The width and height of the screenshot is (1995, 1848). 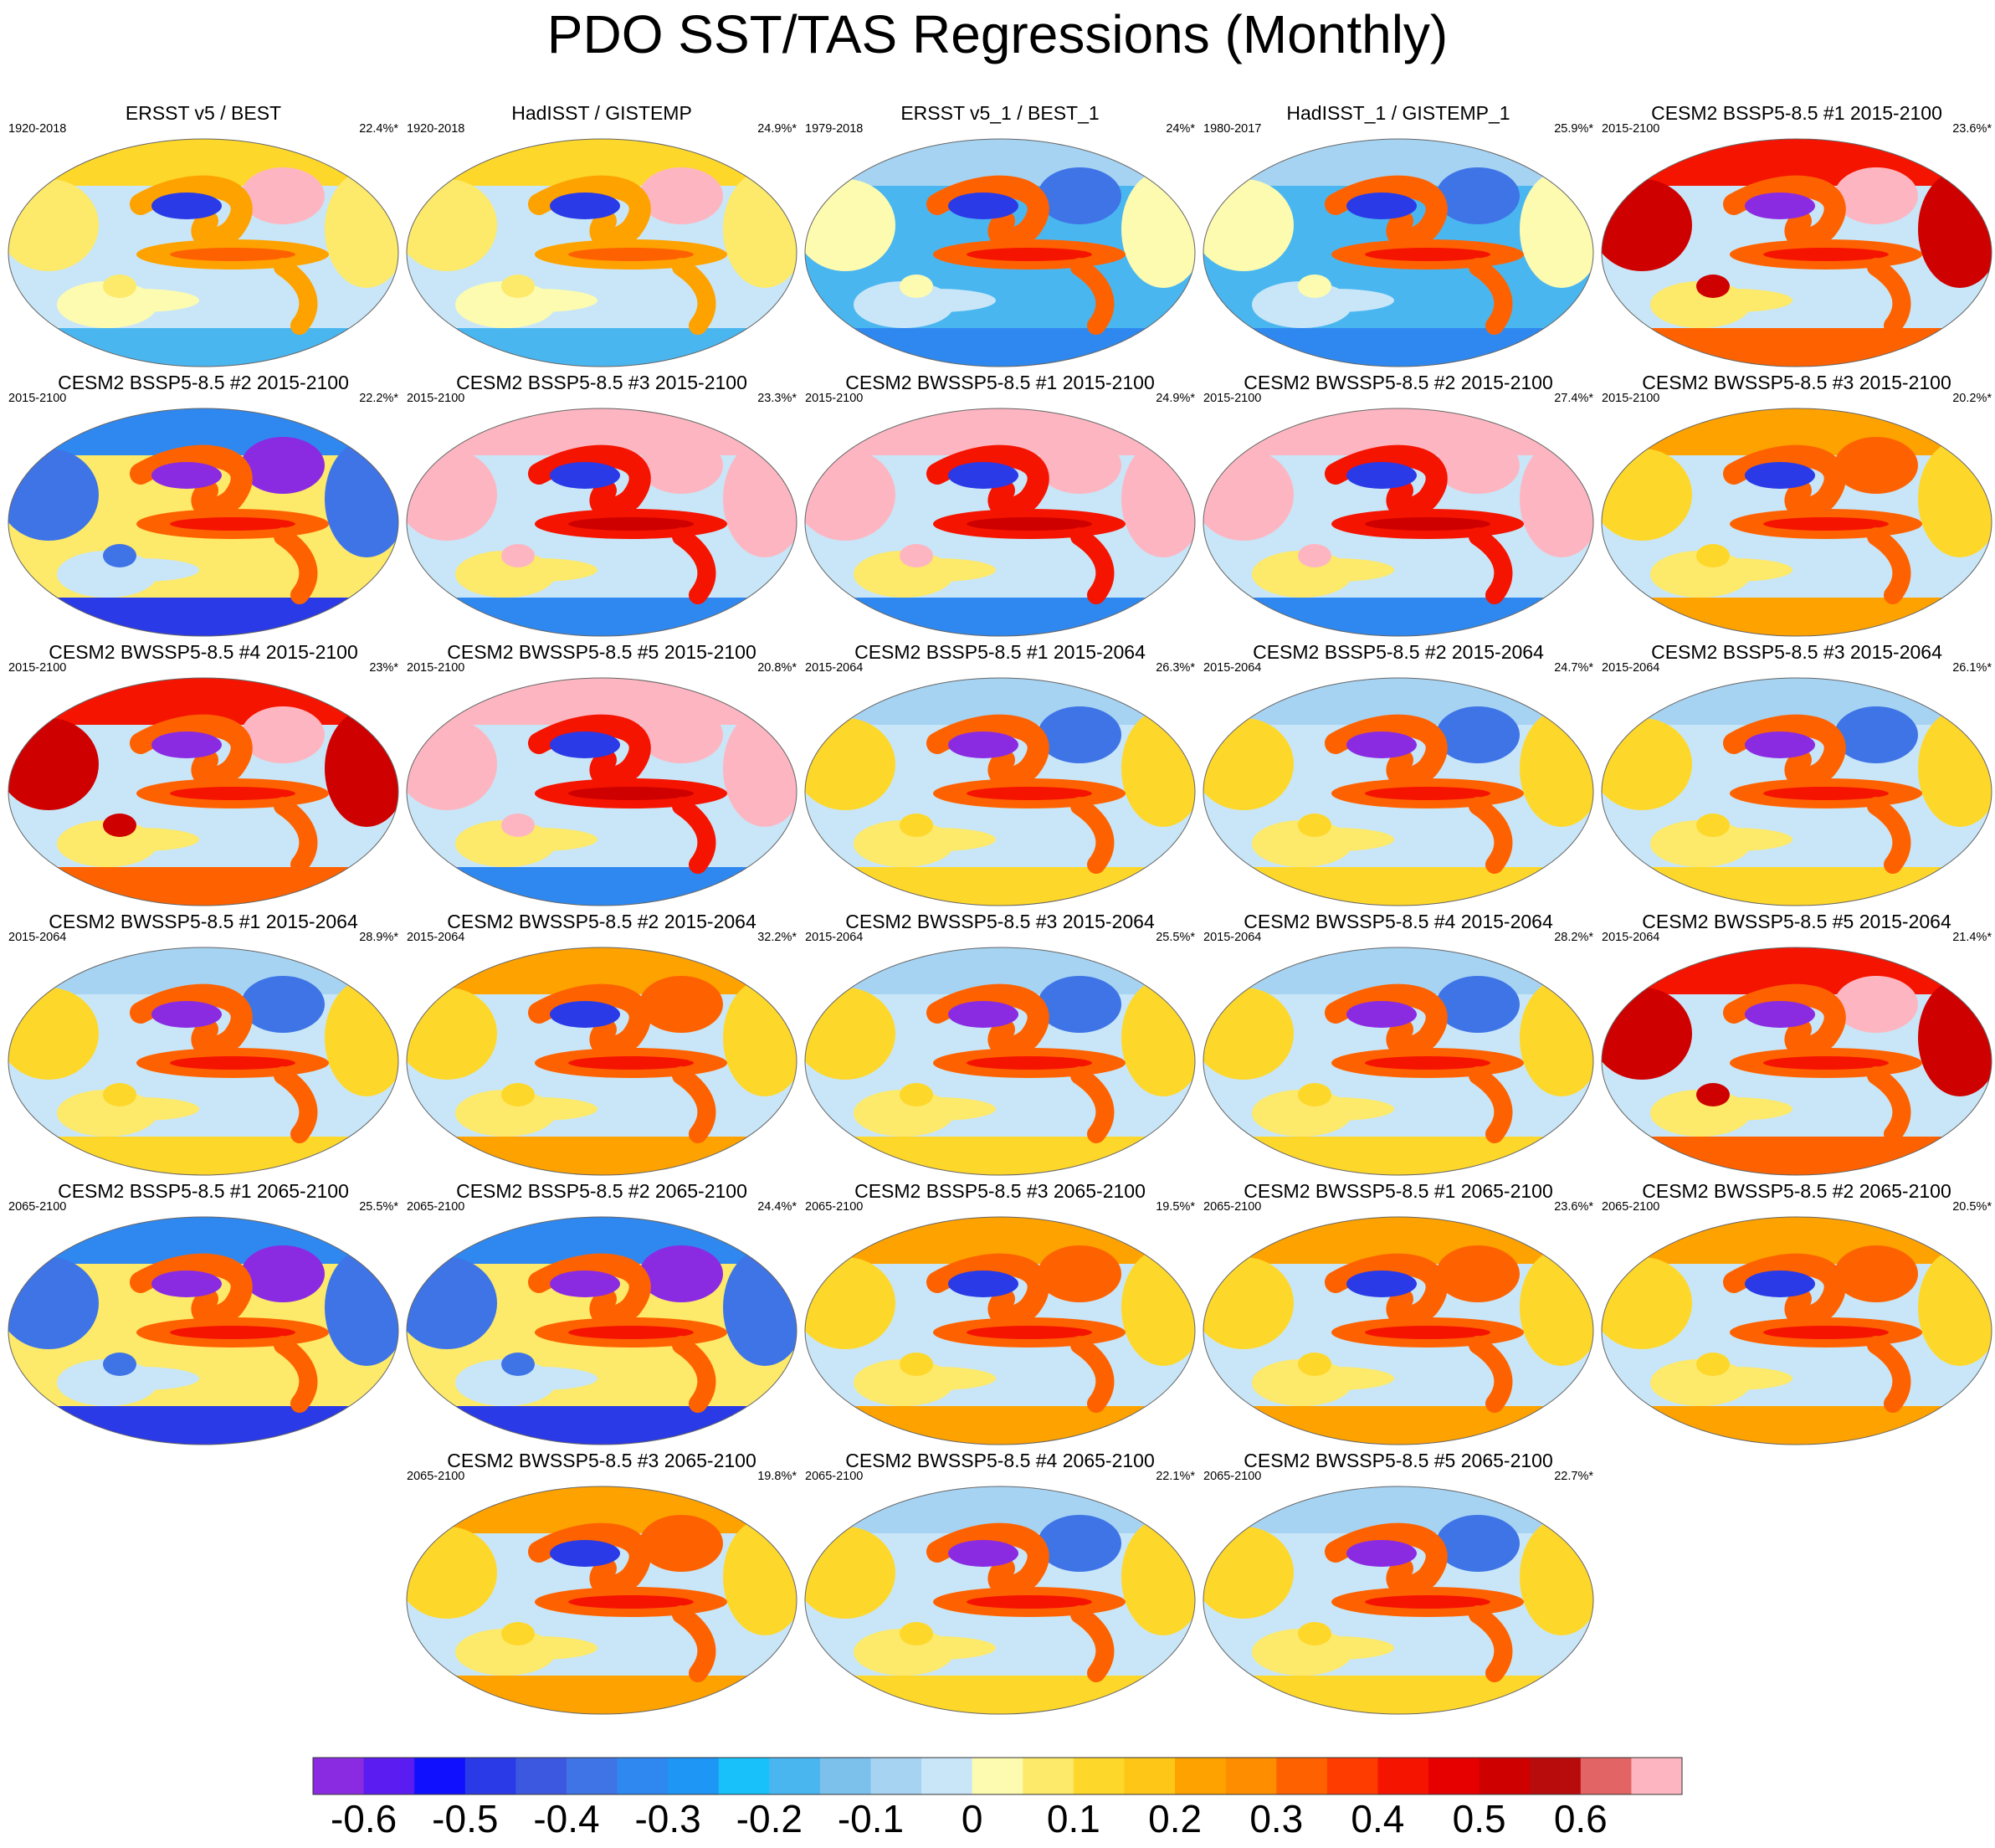 I want to click on panel-period: 2015-2064, so click(x=1631, y=938).